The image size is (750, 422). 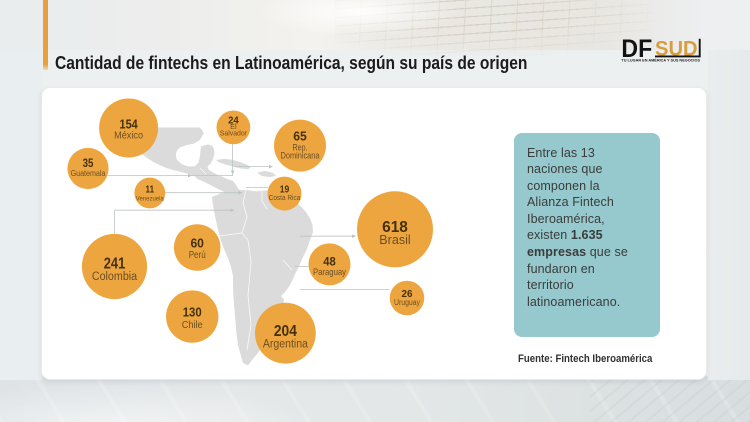 What do you see at coordinates (407, 294) in the screenshot?
I see `svg-text: 26` at bounding box center [407, 294].